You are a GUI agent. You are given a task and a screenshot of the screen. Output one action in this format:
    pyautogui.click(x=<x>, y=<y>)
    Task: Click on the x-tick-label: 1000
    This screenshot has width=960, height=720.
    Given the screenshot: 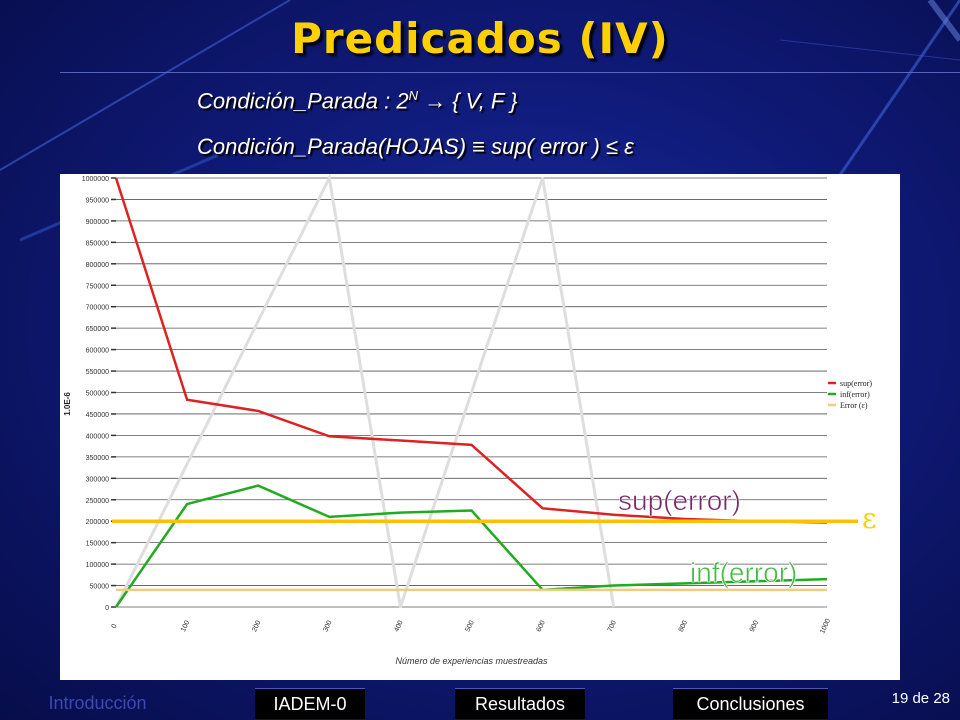 What is the action you would take?
    pyautogui.click(x=825, y=626)
    